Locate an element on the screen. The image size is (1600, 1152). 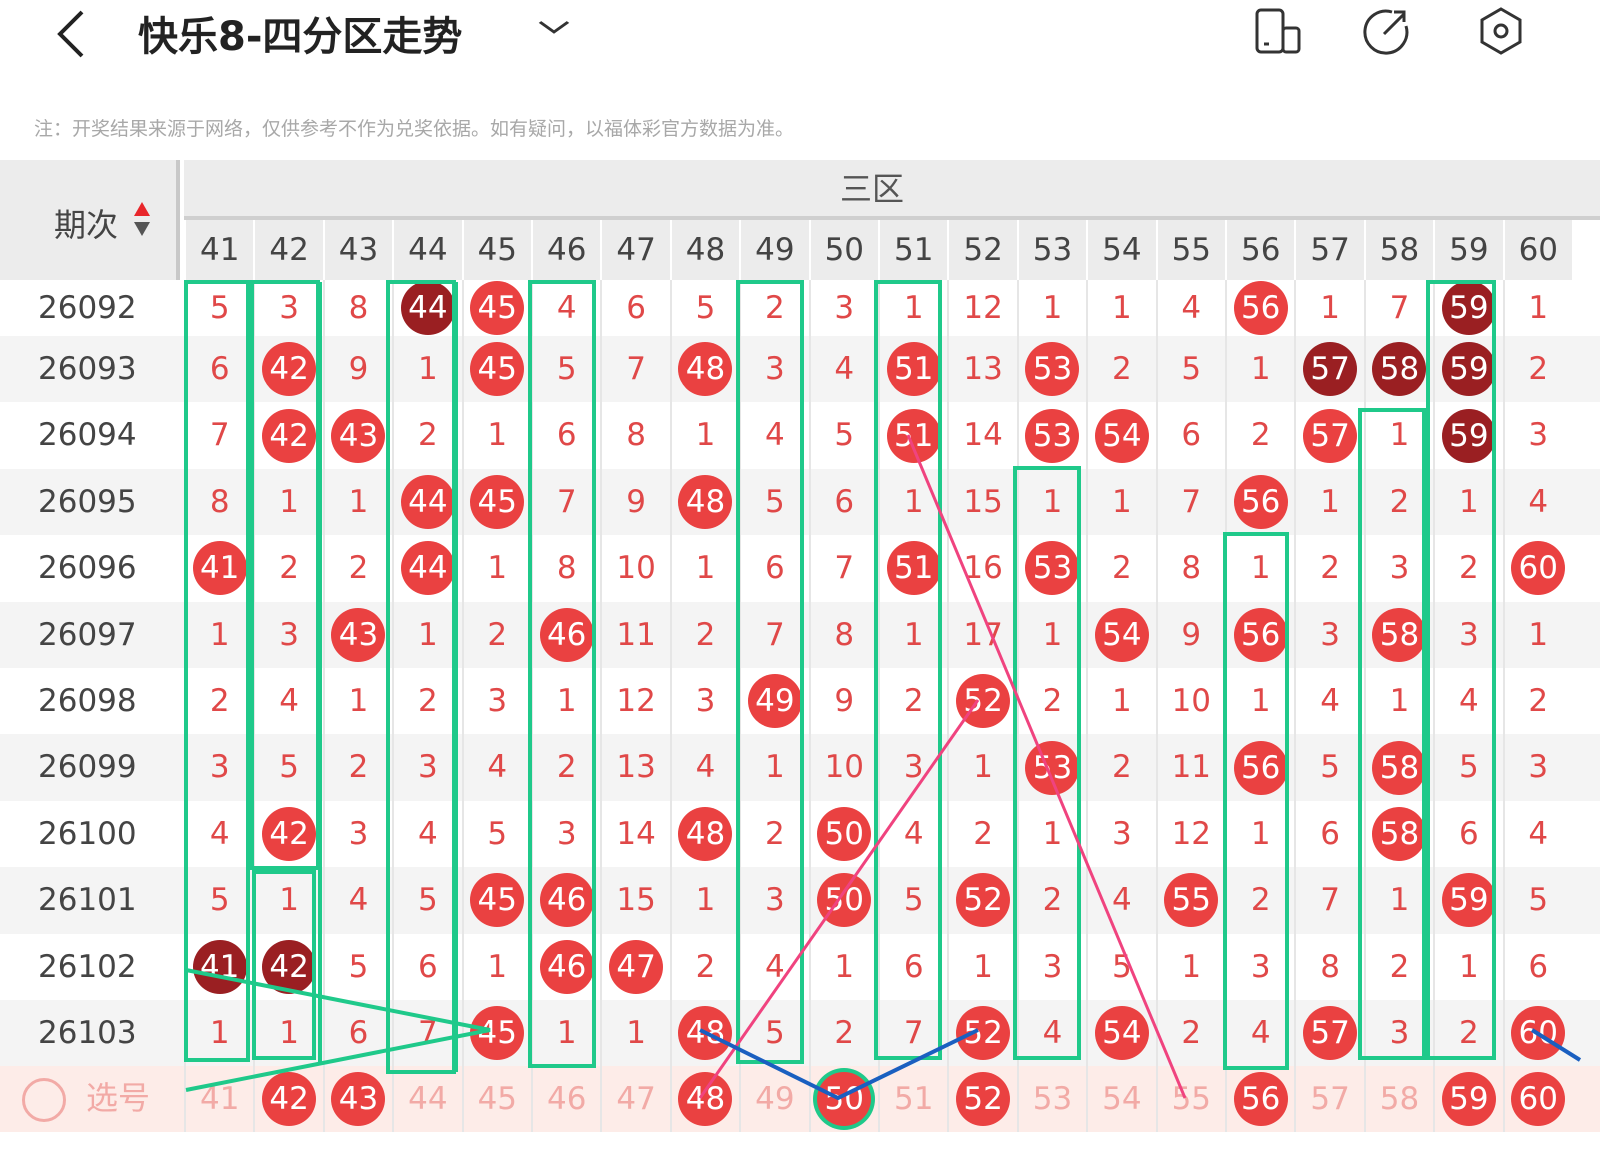
hit-ball: 52 is located at coordinates (983, 1099).